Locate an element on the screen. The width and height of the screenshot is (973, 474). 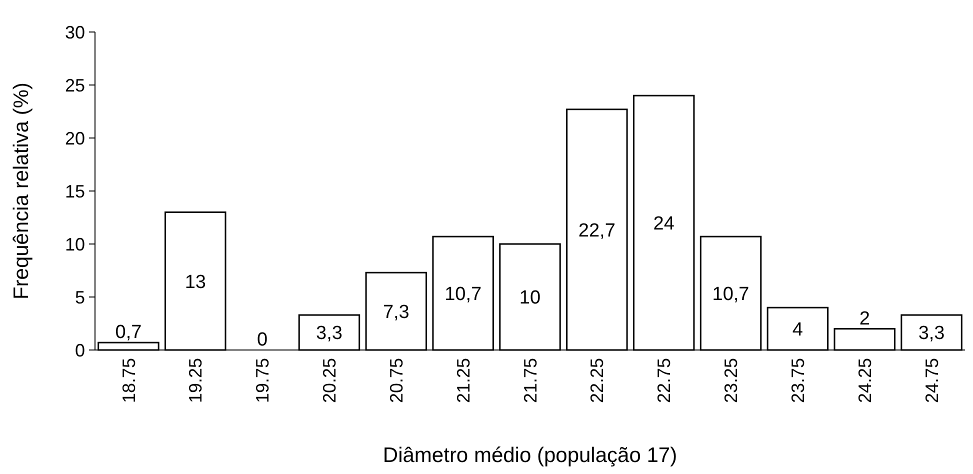
x-tick-label: 19.25 is located at coordinates (196, 381).